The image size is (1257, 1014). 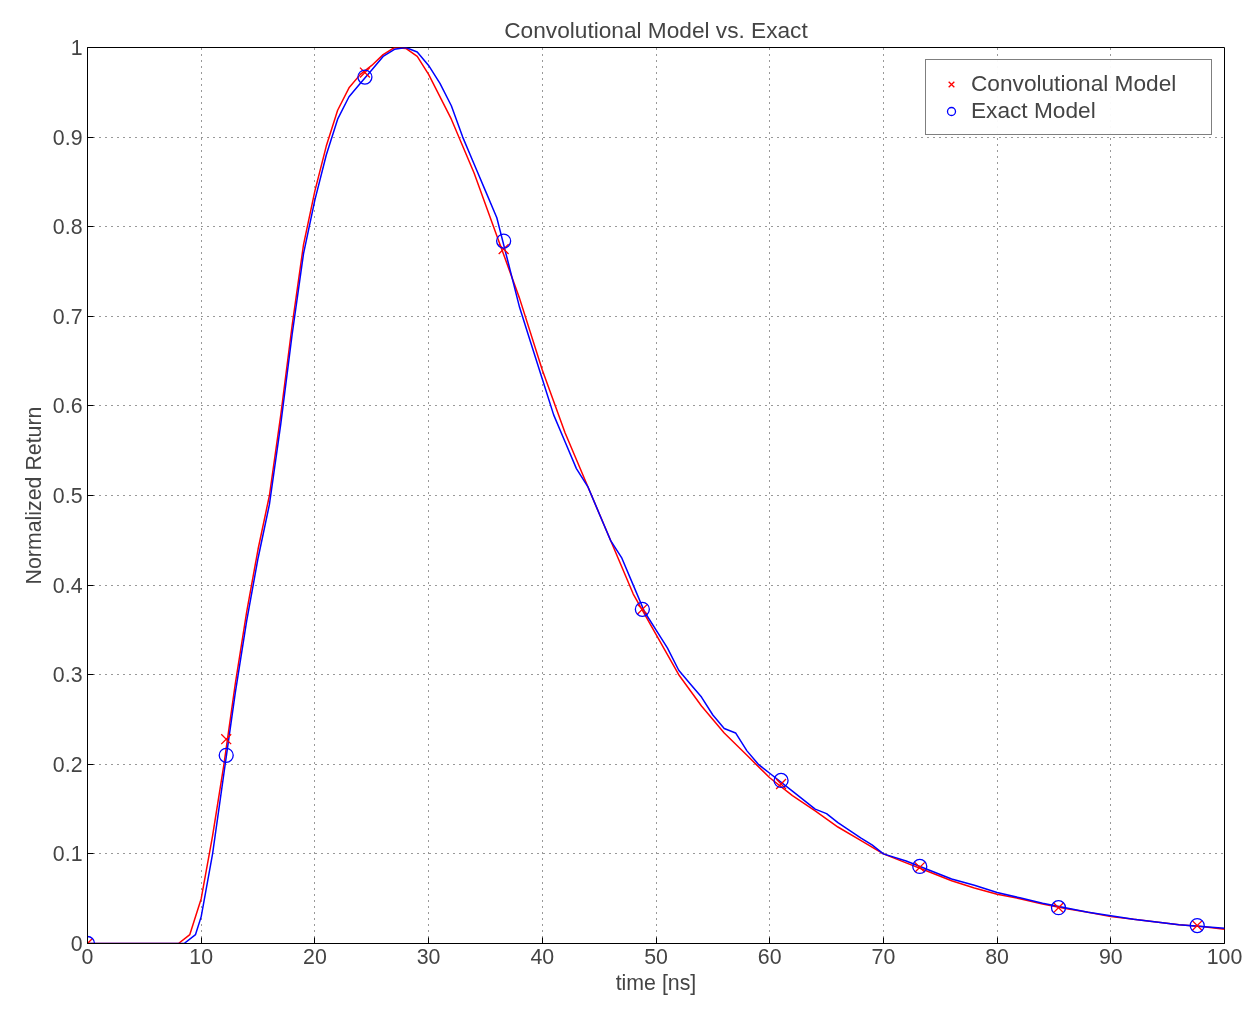 I want to click on y-tick-label: 0.4, so click(x=67, y=585).